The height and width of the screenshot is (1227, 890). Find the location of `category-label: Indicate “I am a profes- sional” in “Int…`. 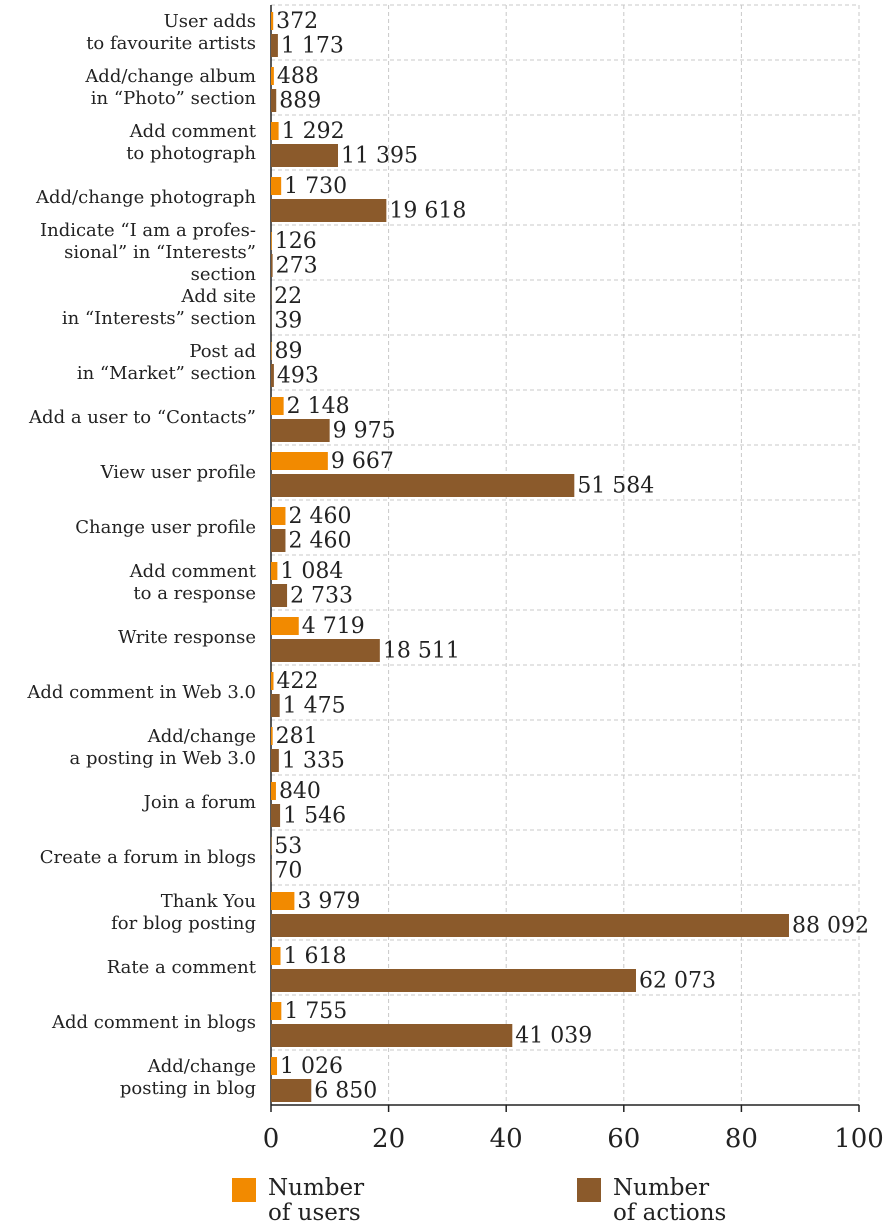

category-label: Indicate “I am a profes- sional” in “Int… is located at coordinates (147, 252).